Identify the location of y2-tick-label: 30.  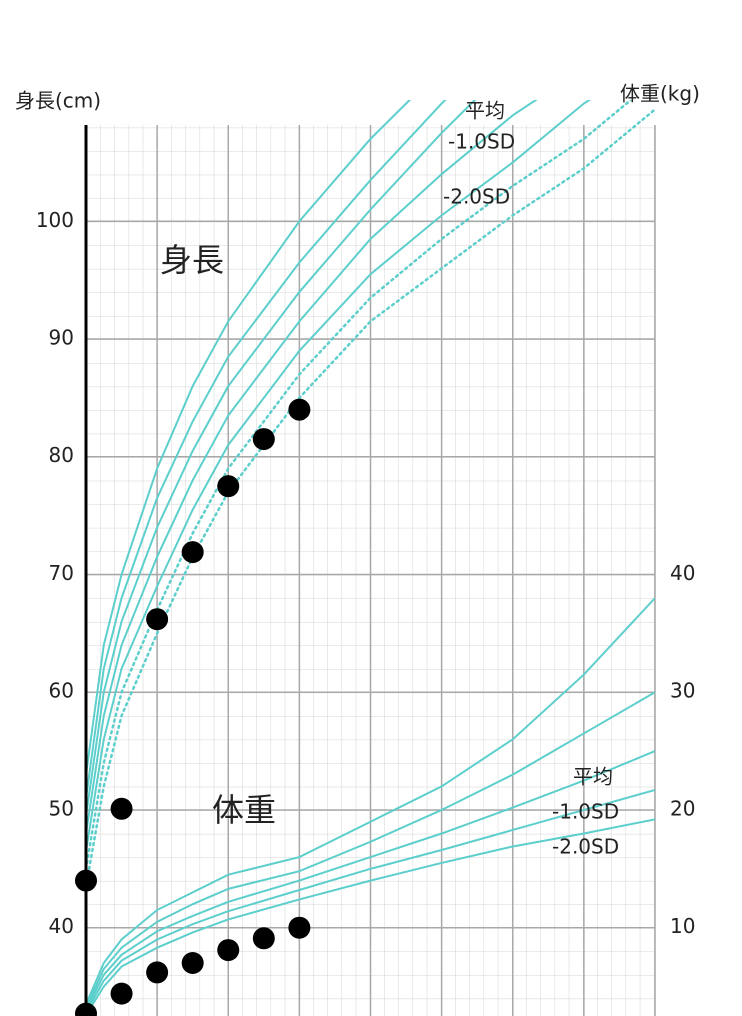
(682, 691).